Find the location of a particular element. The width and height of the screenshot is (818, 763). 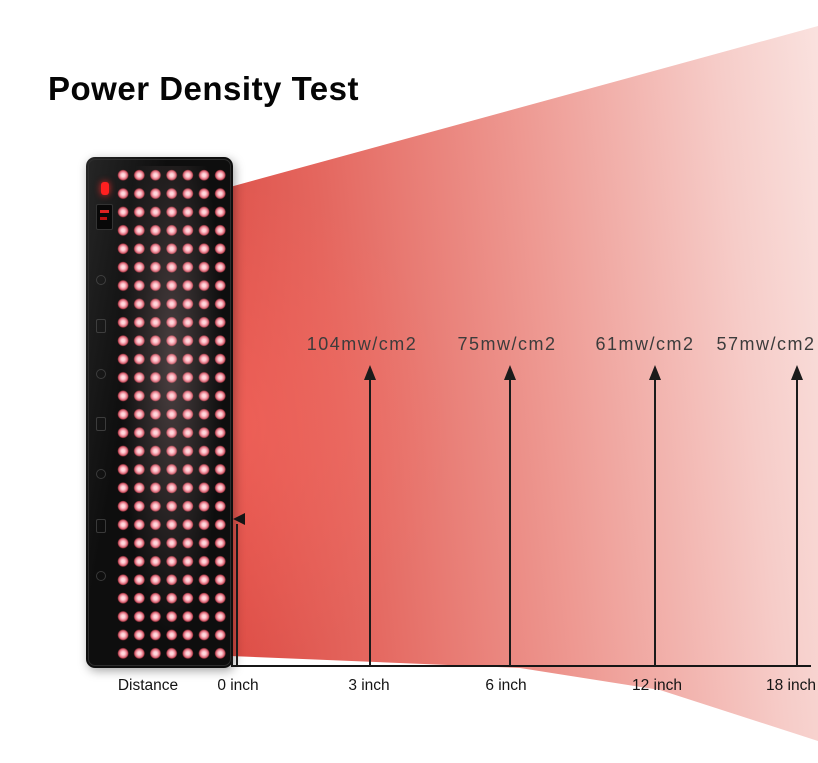

led-grid is located at coordinates (171, 412).